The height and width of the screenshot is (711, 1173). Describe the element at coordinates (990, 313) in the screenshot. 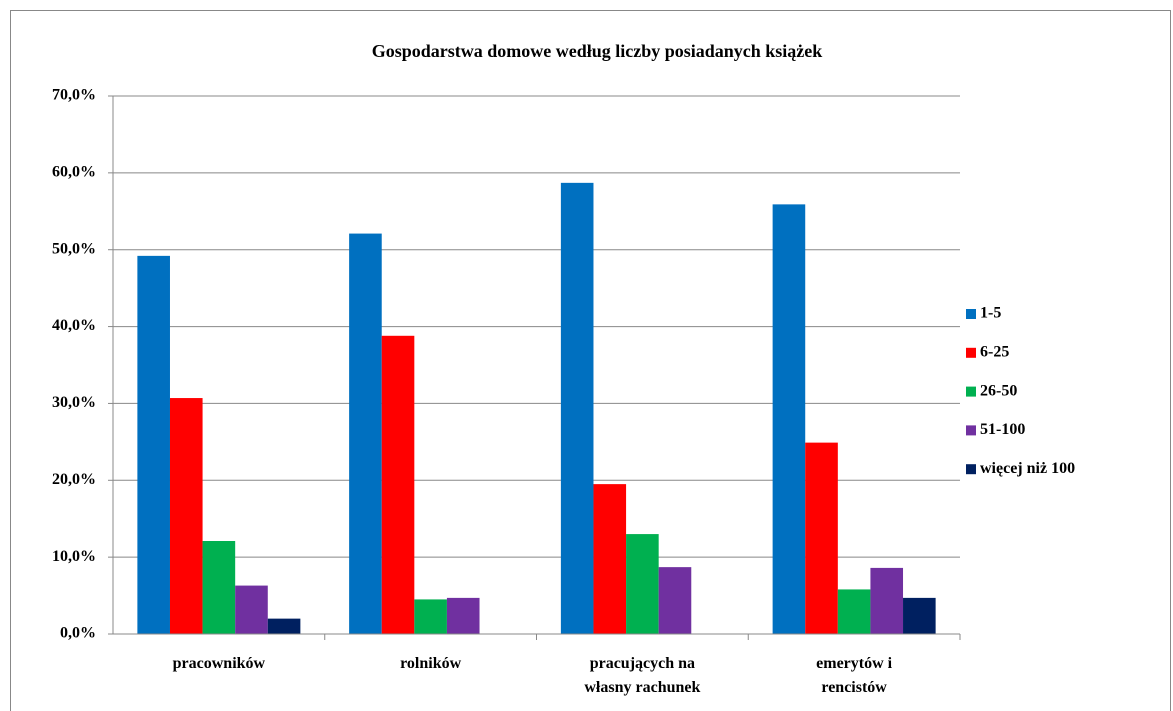

I see `legend-label: 1-5` at that location.